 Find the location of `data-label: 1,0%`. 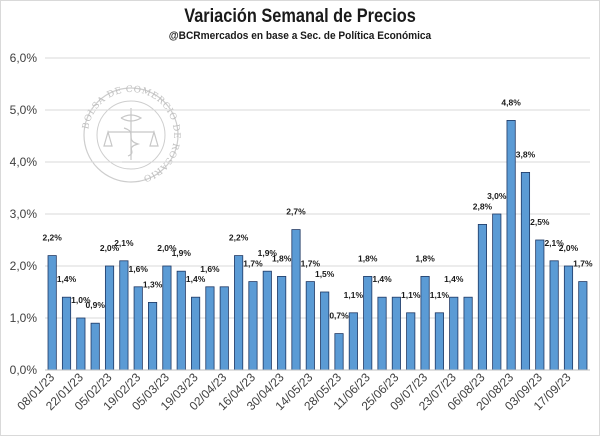

data-label: 1,0% is located at coordinates (81, 300).